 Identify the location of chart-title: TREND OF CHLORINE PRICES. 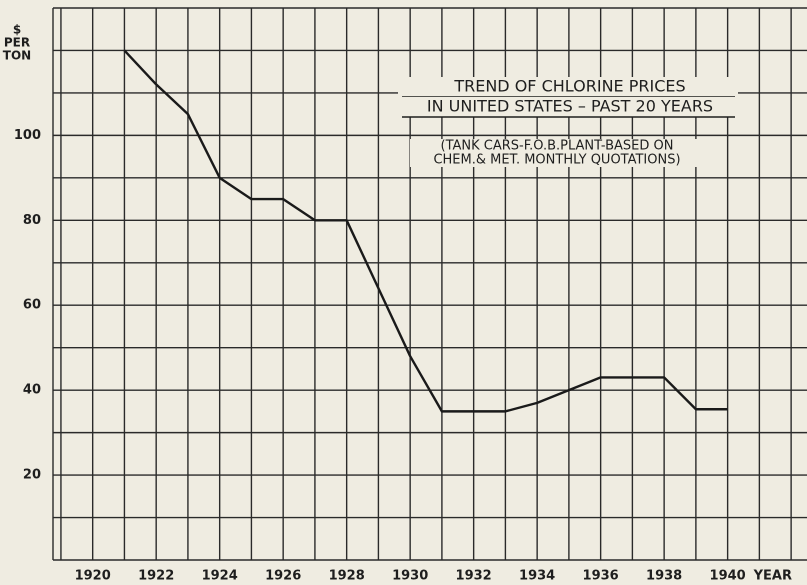
(569, 86).